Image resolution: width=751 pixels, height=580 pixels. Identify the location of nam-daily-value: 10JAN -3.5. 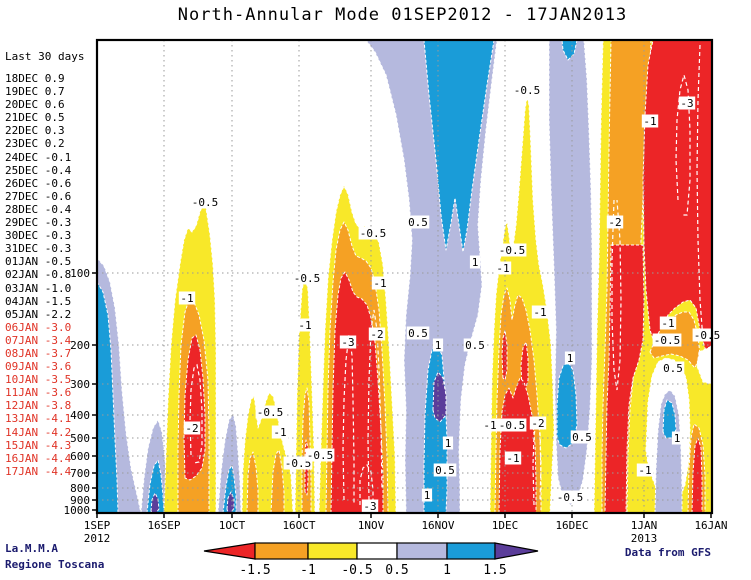
(38, 380).